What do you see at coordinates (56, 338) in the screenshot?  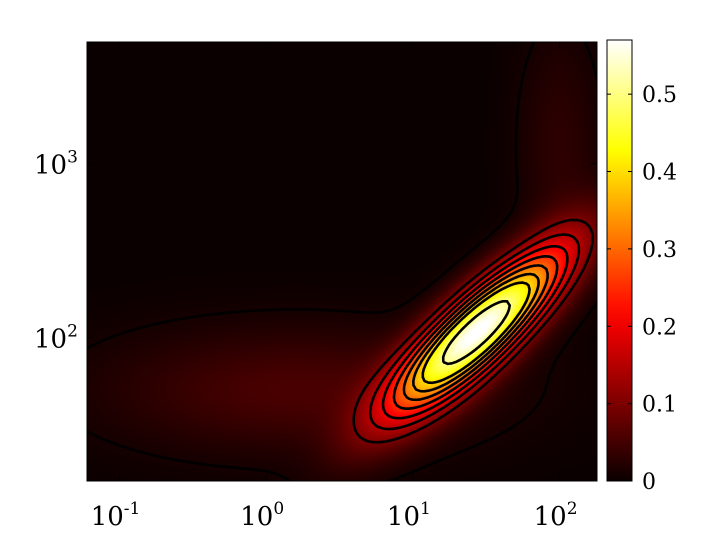 I see `y-tick-label: 10²` at bounding box center [56, 338].